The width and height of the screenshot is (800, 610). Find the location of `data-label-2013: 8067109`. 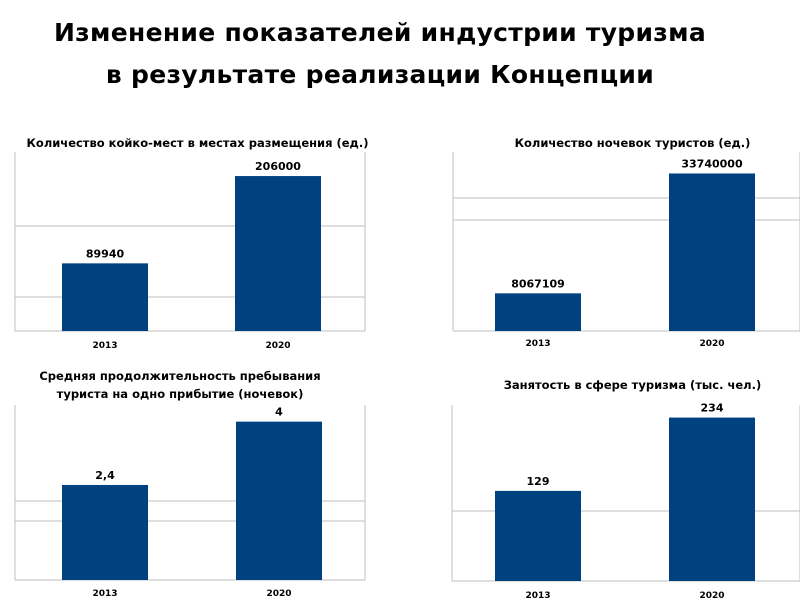

data-label-2013: 8067109 is located at coordinates (538, 283).